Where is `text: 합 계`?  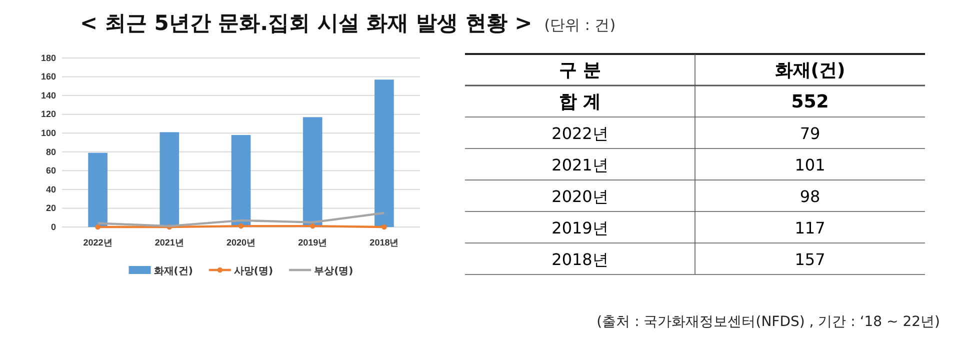 text: 합 계 is located at coordinates (580, 101).